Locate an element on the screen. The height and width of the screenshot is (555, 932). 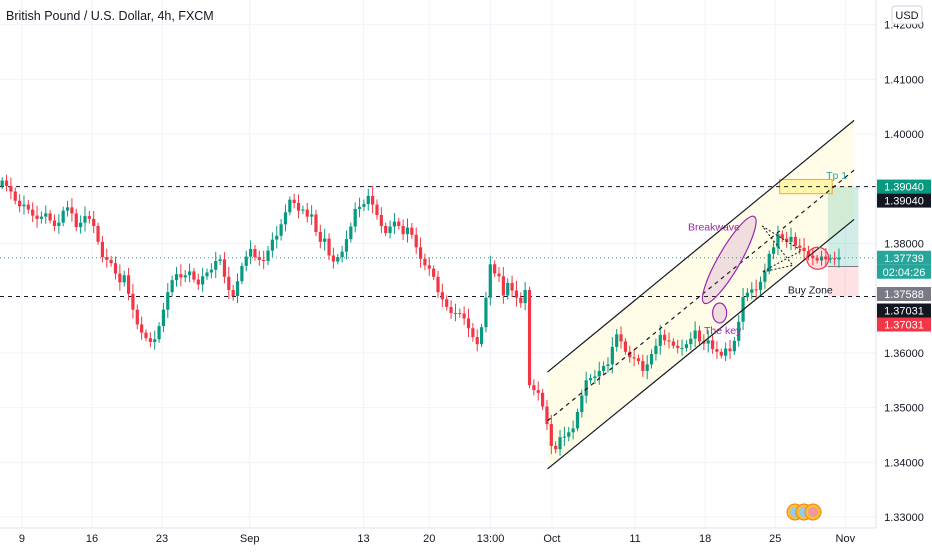
y-tick-label: 1.41000 is located at coordinates (904, 80).